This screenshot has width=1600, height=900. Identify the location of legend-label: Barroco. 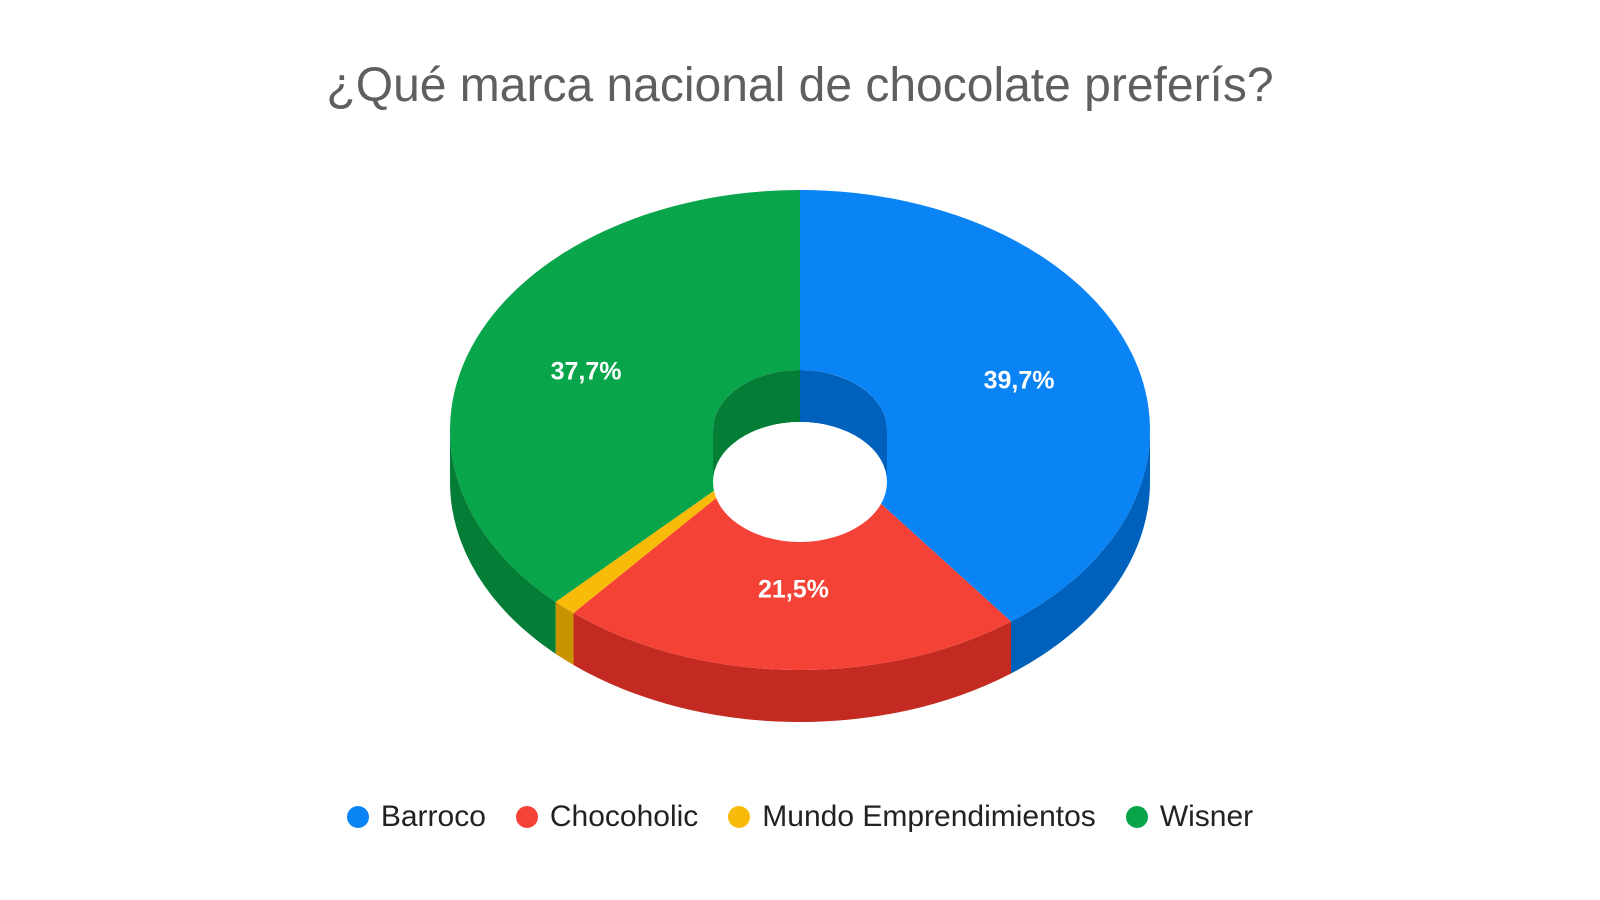
(433, 816).